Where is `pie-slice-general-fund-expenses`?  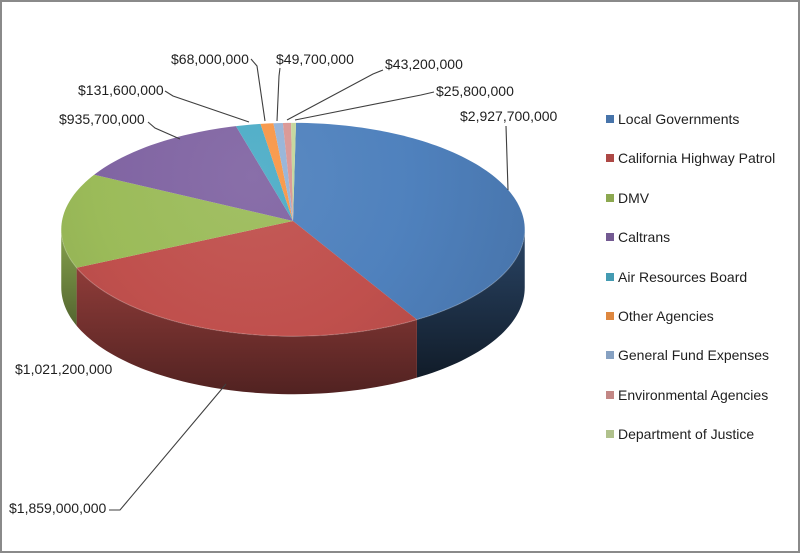
pie-slice-general-fund-expenses is located at coordinates (283, 171).